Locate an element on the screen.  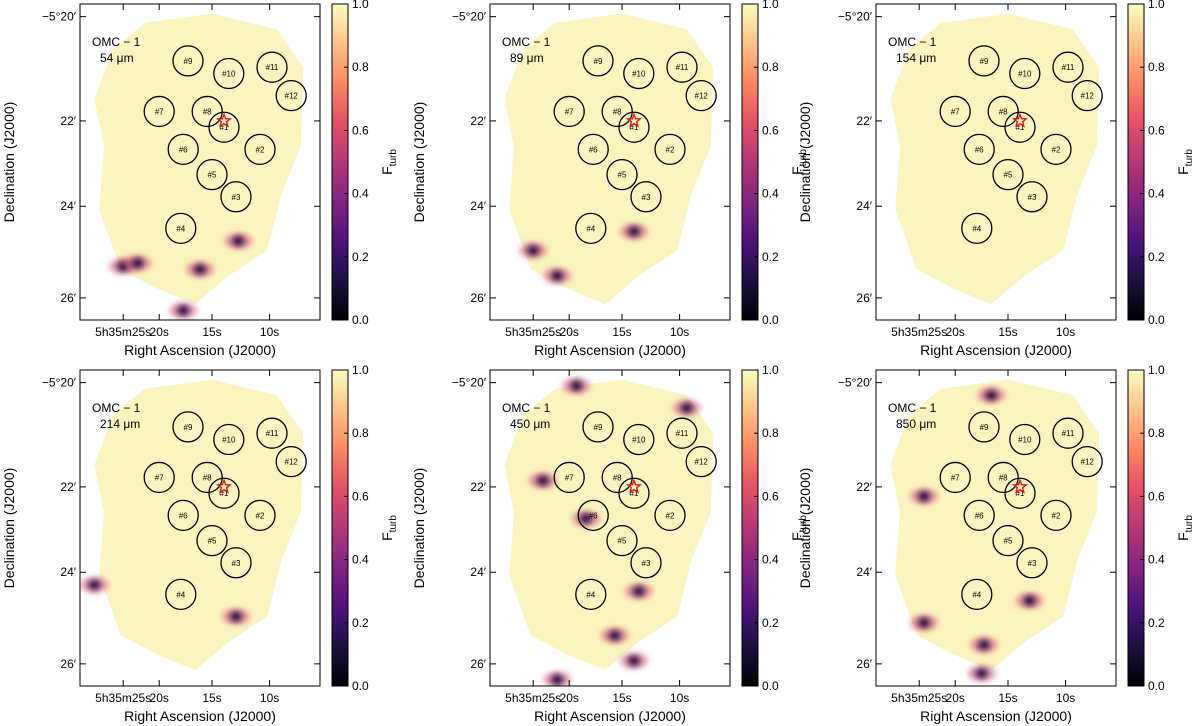
y-tick-label: 26′ is located at coordinates (864, 664).